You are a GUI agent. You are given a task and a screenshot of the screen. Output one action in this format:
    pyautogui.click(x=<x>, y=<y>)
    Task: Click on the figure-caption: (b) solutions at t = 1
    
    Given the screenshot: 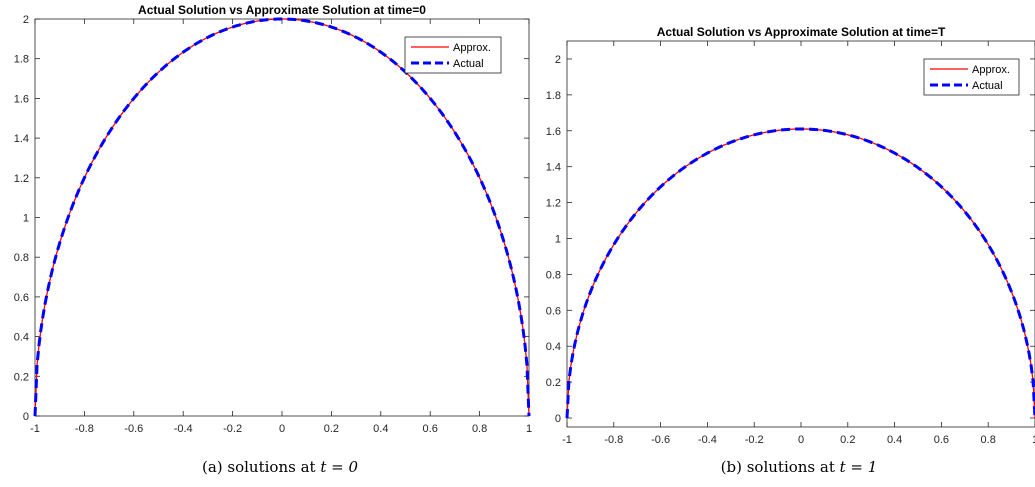 What is the action you would take?
    pyautogui.click(x=799, y=467)
    